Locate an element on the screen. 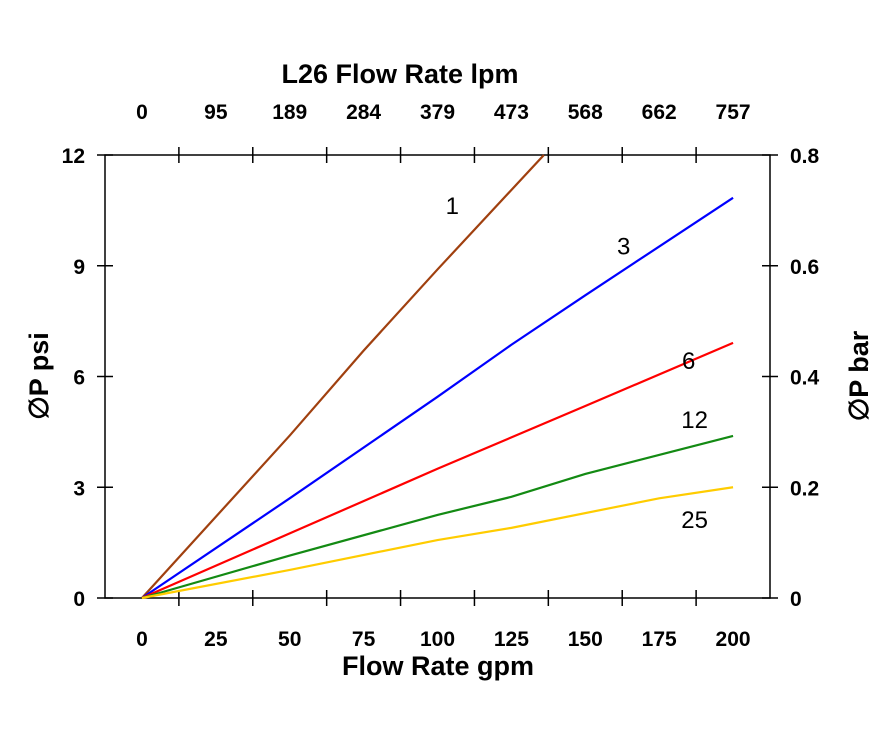  y2-tick-label: 0.8 is located at coordinates (805, 156).